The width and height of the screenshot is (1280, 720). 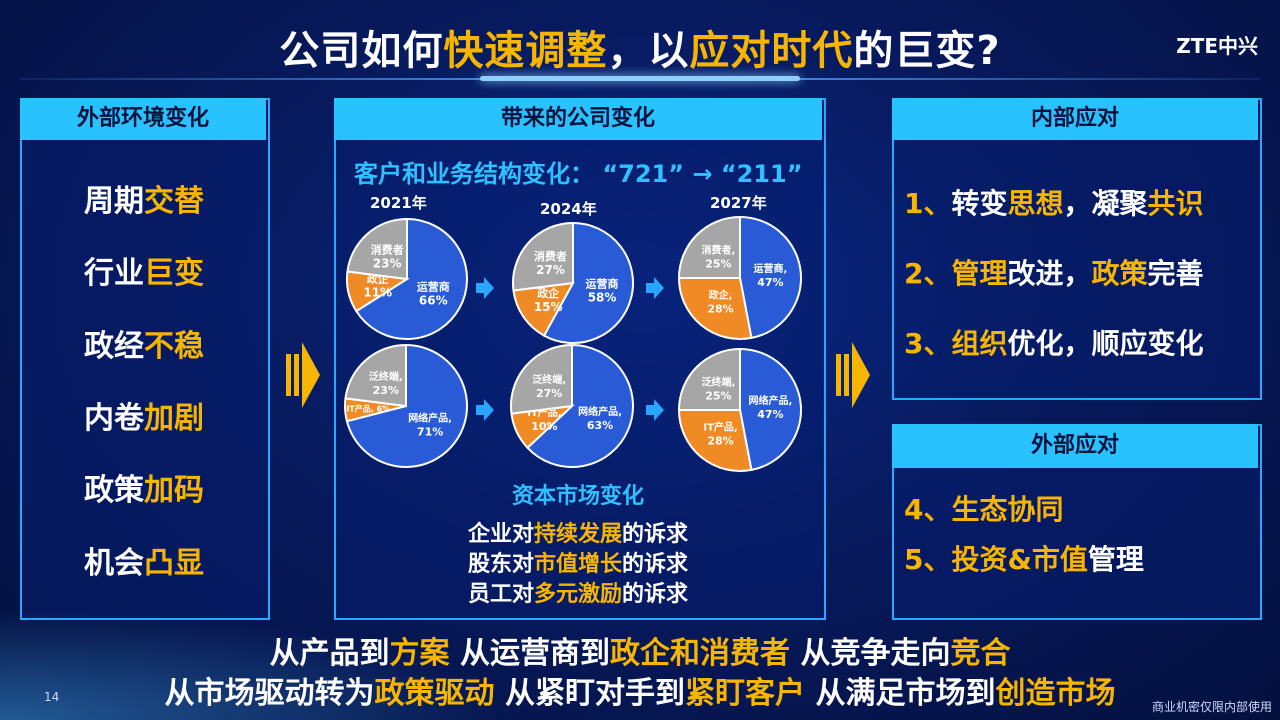 What do you see at coordinates (544, 426) in the screenshot?
I see `pie-slice-value: 10%` at bounding box center [544, 426].